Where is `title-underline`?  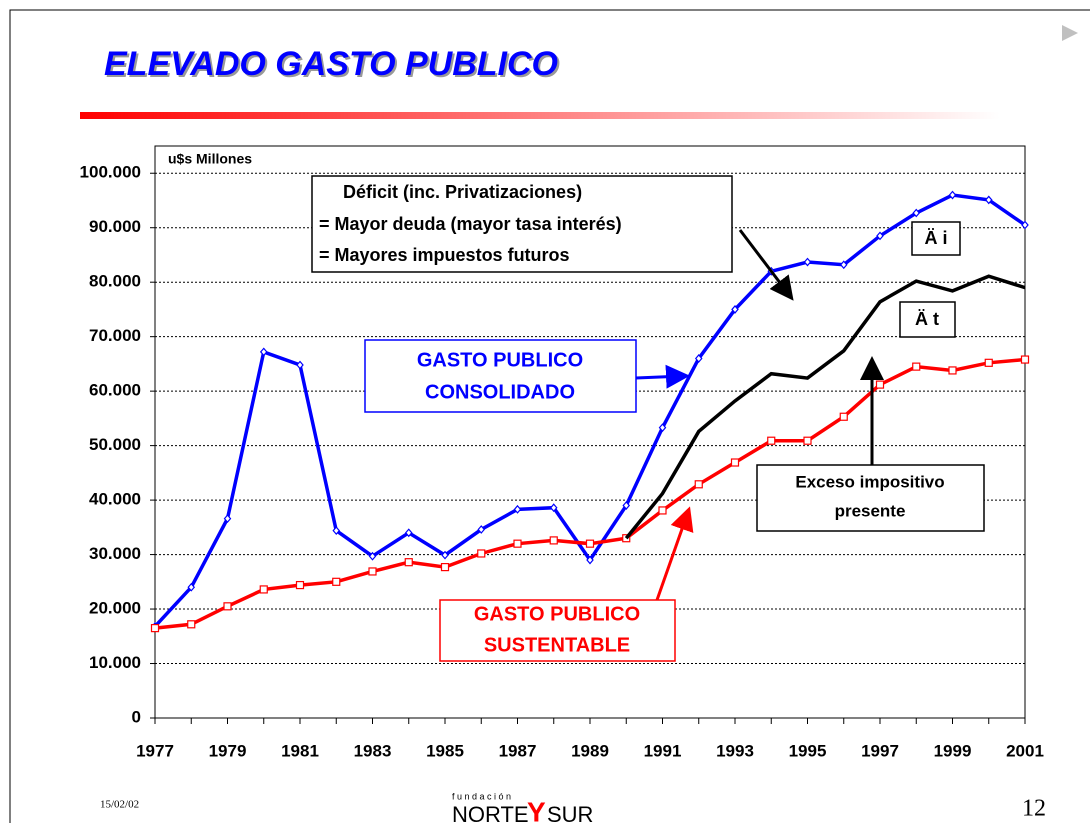 title-underline is located at coordinates (540, 115).